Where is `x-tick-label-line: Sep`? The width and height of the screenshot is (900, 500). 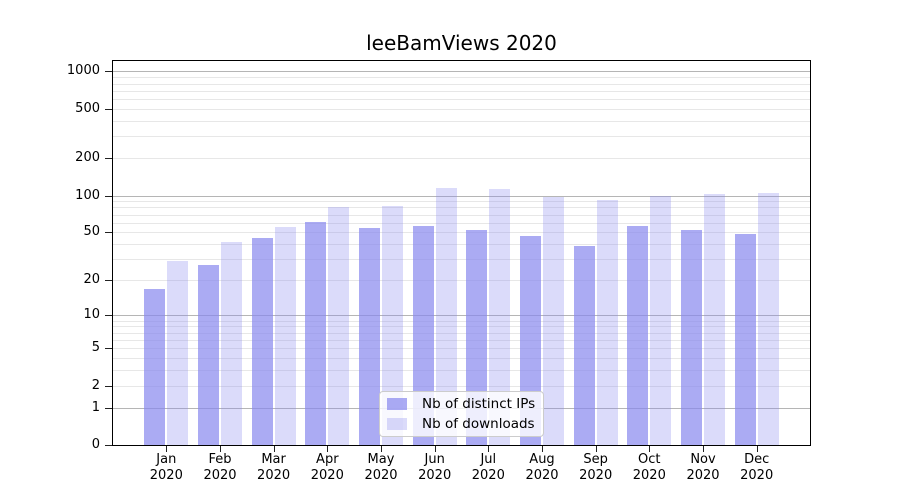
x-tick-label-line: Sep is located at coordinates (595, 459).